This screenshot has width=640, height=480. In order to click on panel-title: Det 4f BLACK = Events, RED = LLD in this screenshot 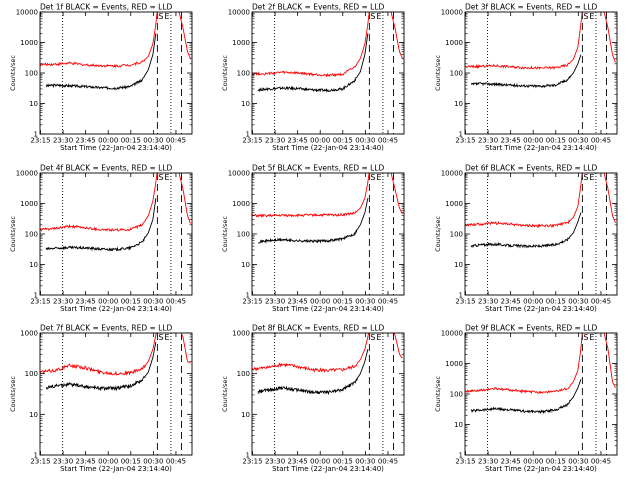, I will do `click(106, 168)`.